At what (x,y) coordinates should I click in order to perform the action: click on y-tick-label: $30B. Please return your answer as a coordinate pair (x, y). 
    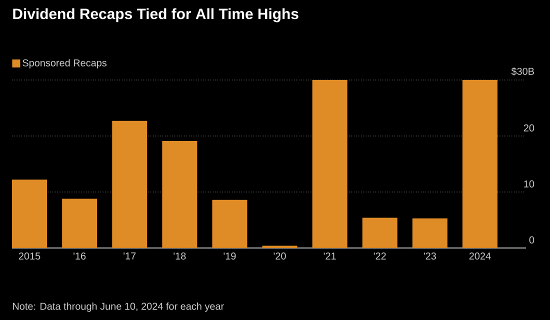
    Looking at the image, I should click on (522, 71).